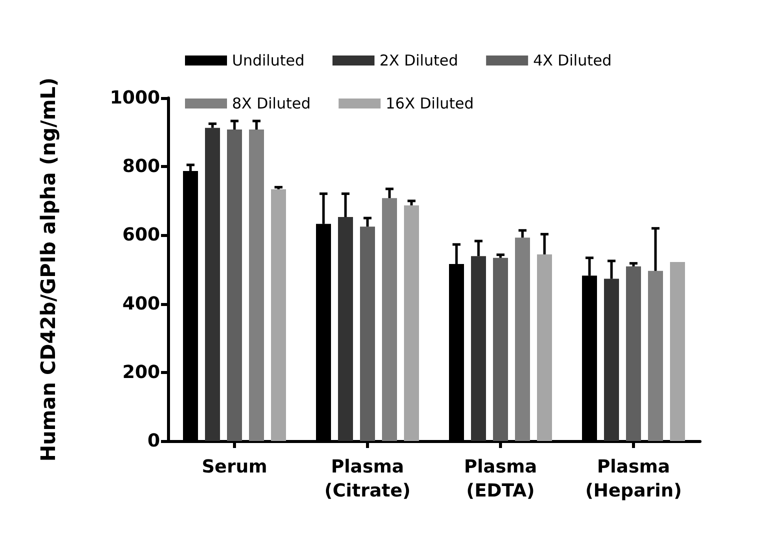 Image resolution: width=768 pixels, height=542 pixels. Describe the element at coordinates (430, 103) in the screenshot. I see `legend-label: 16X Diluted` at that location.